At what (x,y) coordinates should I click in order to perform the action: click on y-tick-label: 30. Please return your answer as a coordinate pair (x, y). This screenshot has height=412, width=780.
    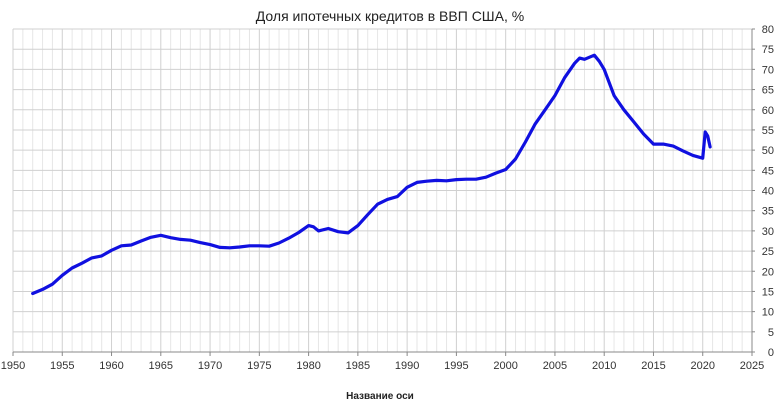
    Looking at the image, I should click on (768, 232).